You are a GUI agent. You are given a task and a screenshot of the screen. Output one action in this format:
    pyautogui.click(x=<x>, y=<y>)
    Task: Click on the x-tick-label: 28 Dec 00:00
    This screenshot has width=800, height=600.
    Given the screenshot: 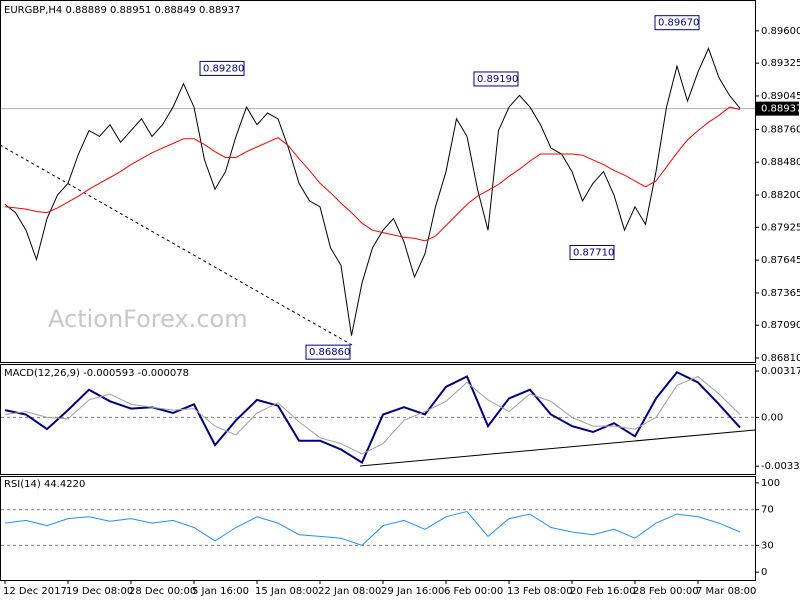 What is the action you would take?
    pyautogui.click(x=162, y=591)
    